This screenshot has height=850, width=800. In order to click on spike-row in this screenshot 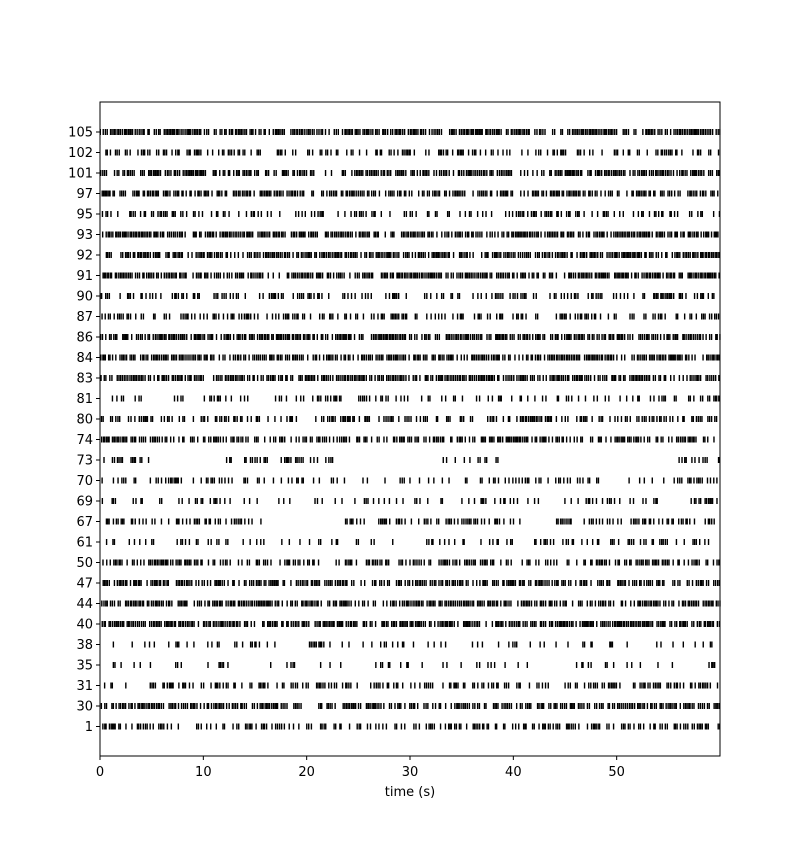, I will do `click(407, 542)`.